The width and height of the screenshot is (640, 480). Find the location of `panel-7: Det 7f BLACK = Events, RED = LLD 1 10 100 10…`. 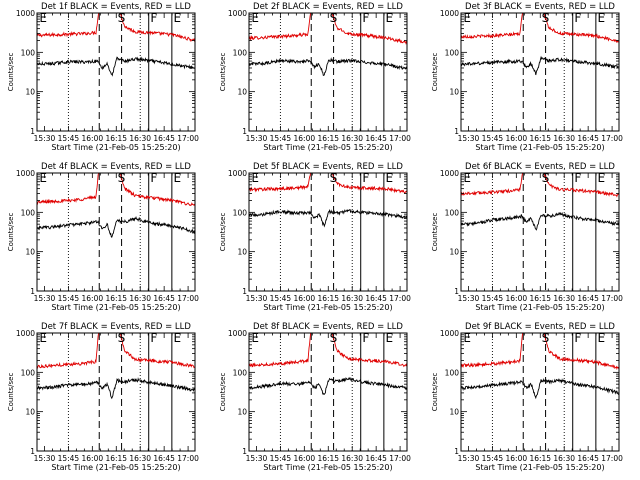

panel-7: Det 7f BLACK = Events, RED = LLD 1 10 100 10… is located at coordinates (103, 397).